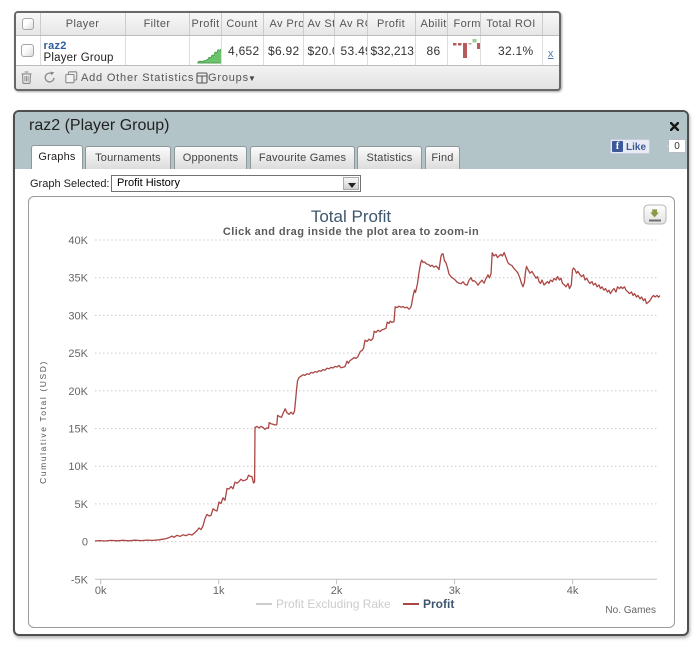  Describe the element at coordinates (573, 591) in the screenshot. I see `svg-text: 4k` at that location.